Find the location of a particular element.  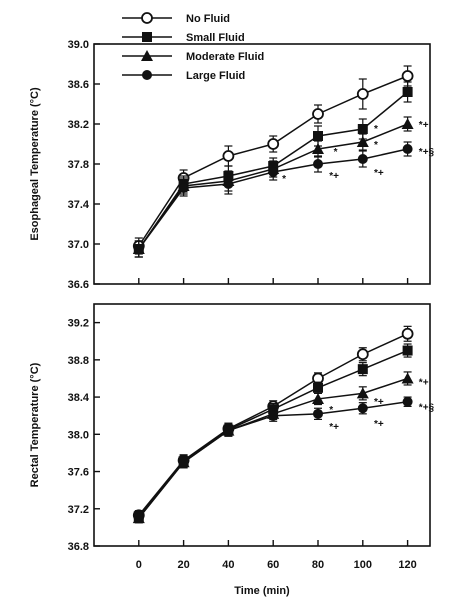

y-tick-label: 39.2 is located at coordinates (78, 324).